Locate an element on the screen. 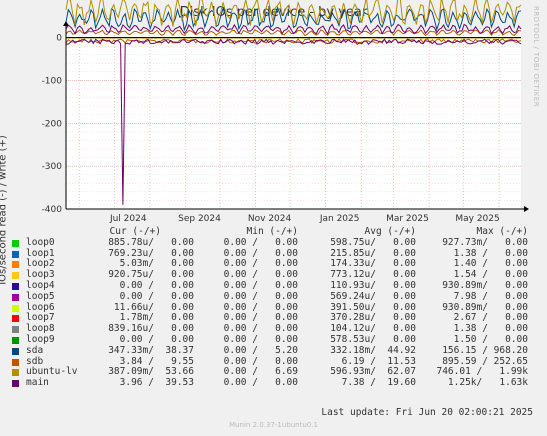 The height and width of the screenshot is (436, 547). legend-avg: 332.18m/ 44.92 is located at coordinates (373, 350).